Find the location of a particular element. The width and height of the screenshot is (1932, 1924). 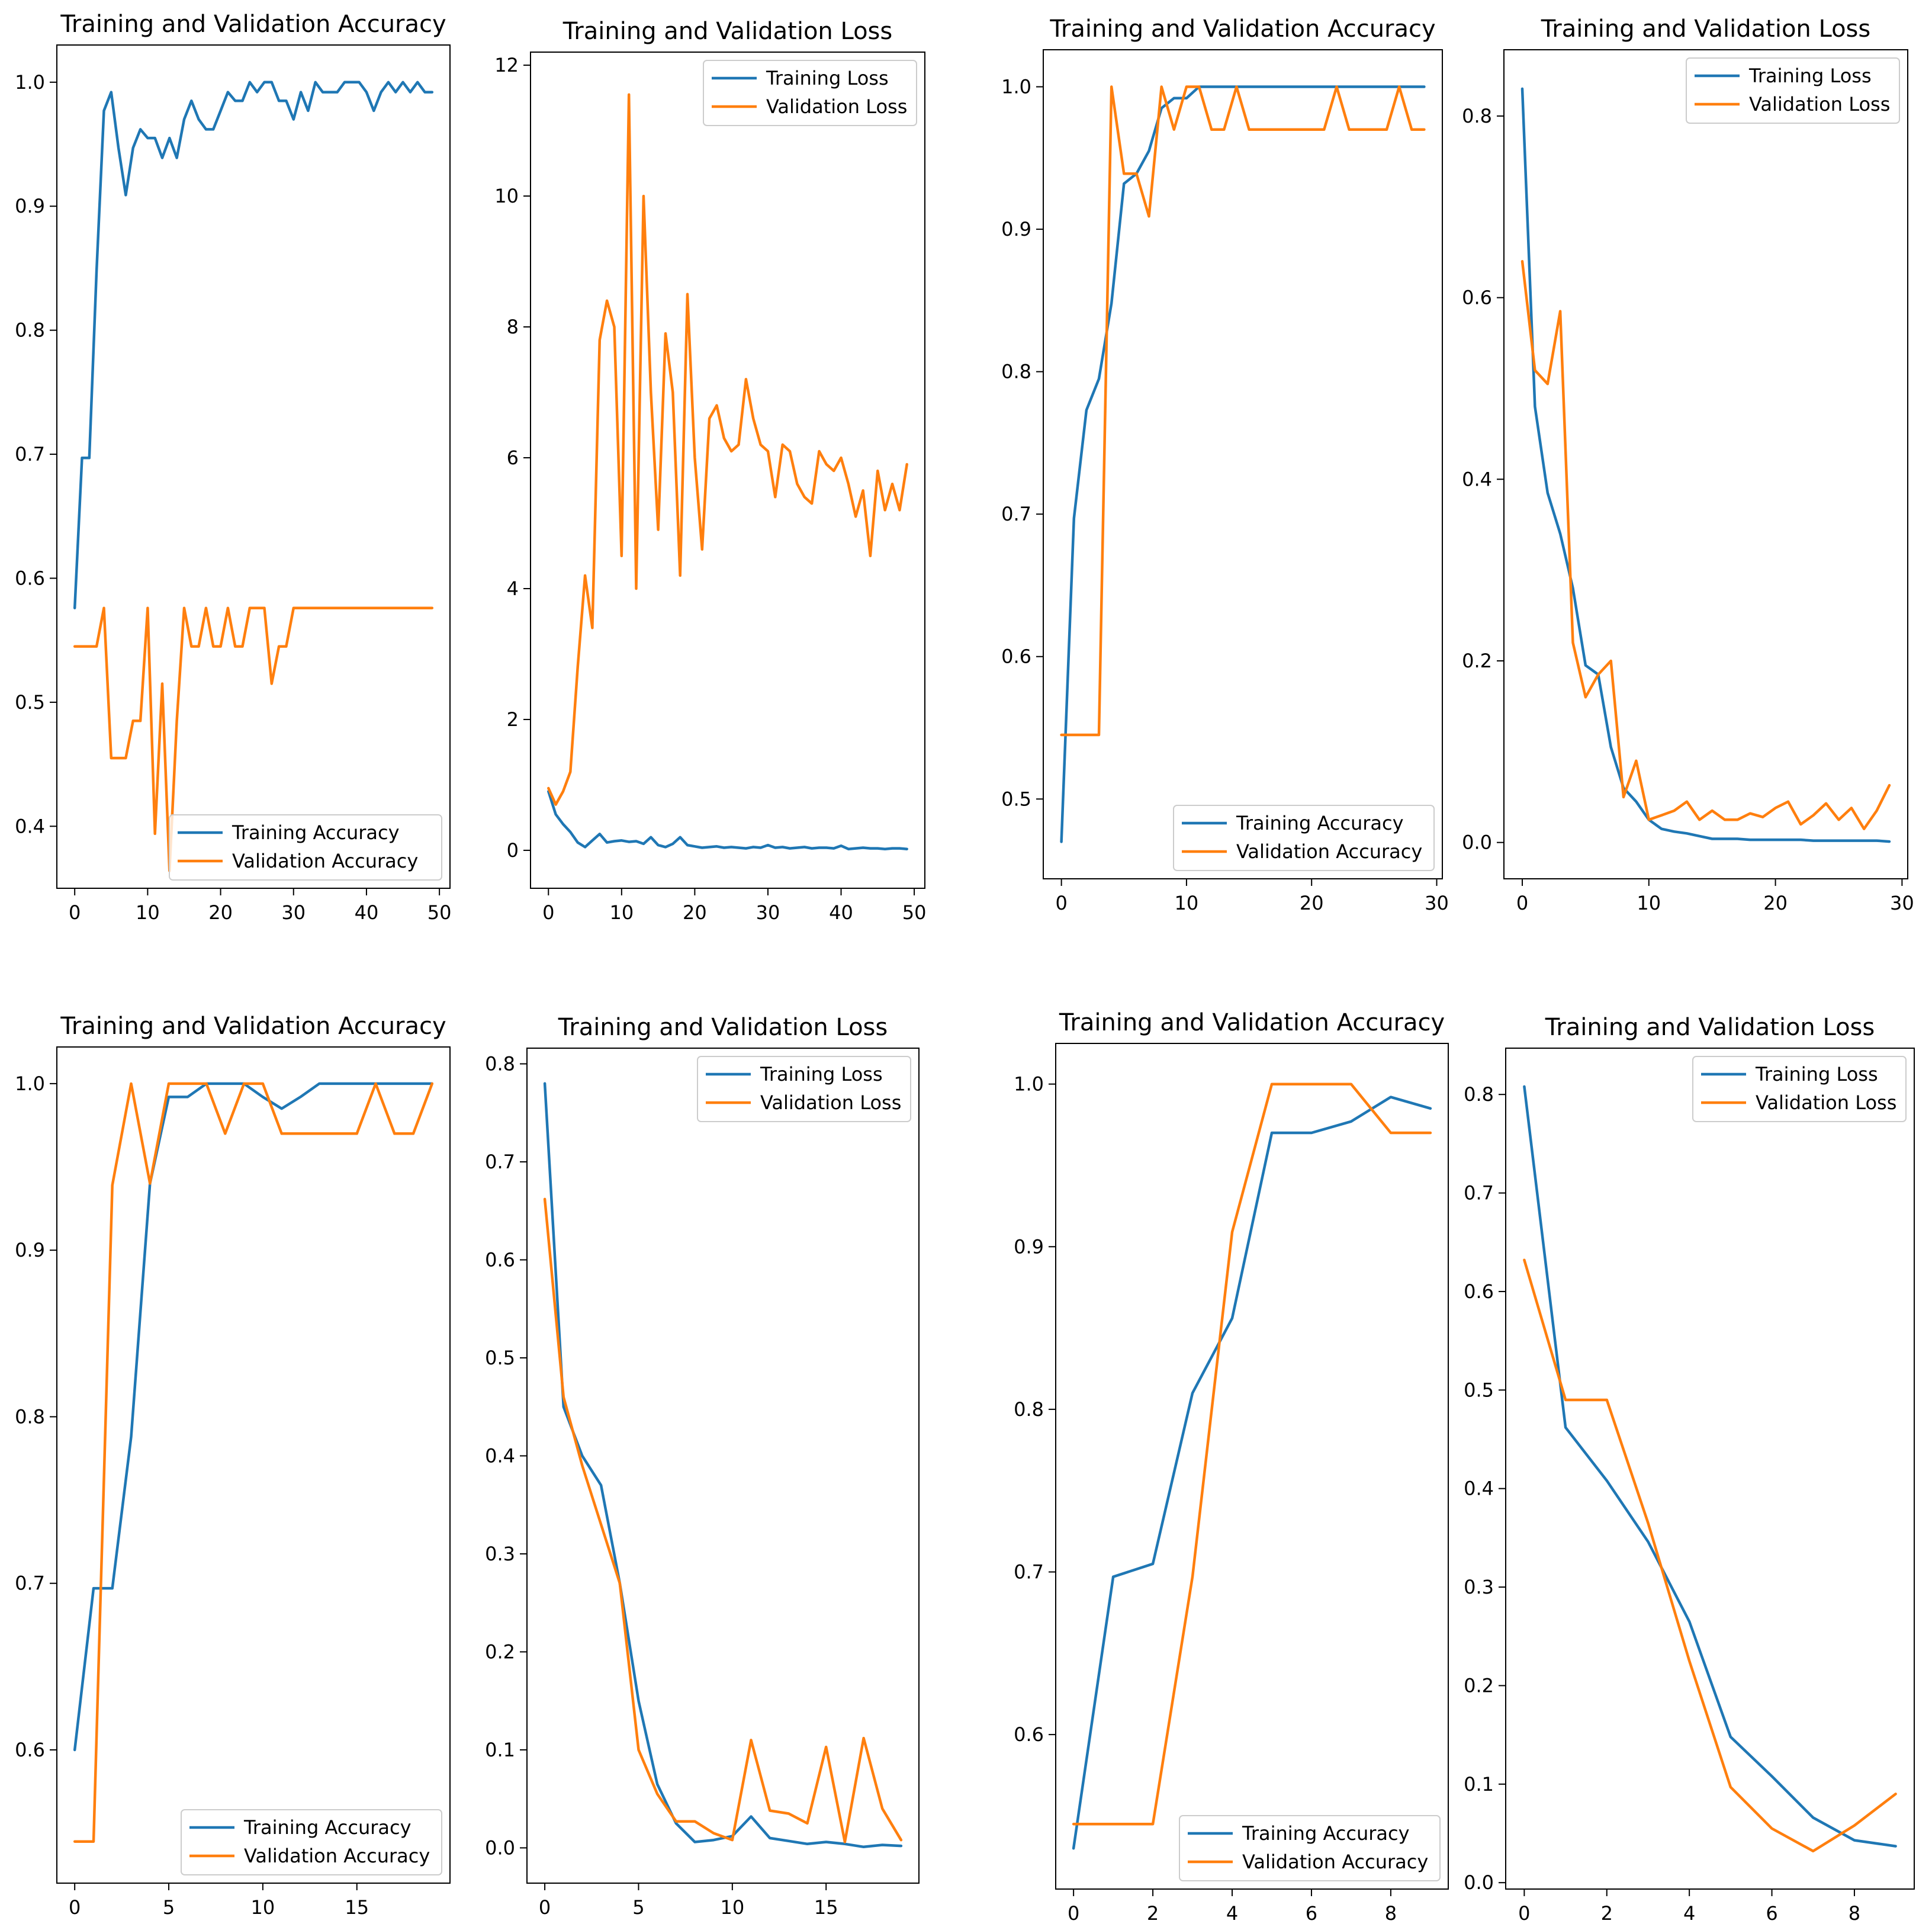

legend: Training Loss Validation Loss is located at coordinates (1799, 1089).